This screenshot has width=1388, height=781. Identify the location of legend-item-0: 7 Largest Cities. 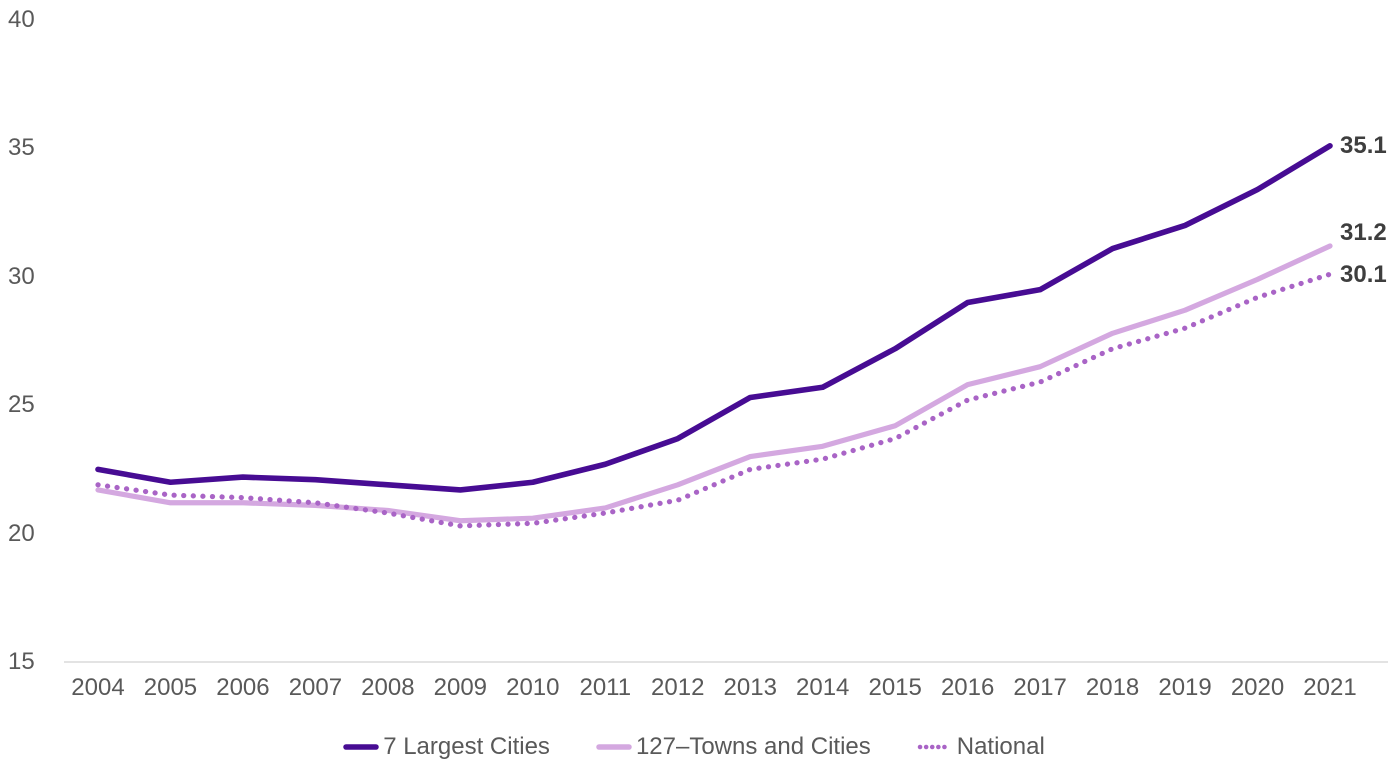
(446, 747).